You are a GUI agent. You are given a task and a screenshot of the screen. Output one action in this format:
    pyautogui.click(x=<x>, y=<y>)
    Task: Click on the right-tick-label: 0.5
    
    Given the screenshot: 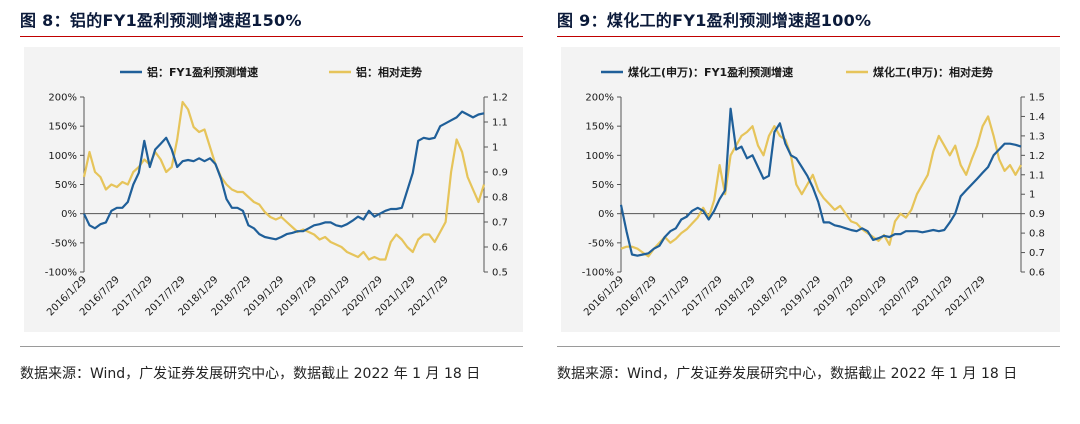 What is the action you would take?
    pyautogui.click(x=500, y=273)
    